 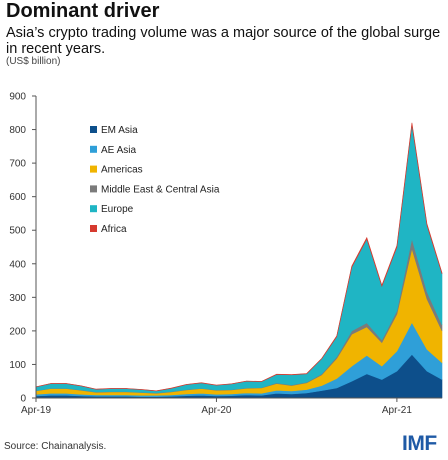 I want to click on legend-label: Middle East & Central Asia, so click(x=160, y=189).